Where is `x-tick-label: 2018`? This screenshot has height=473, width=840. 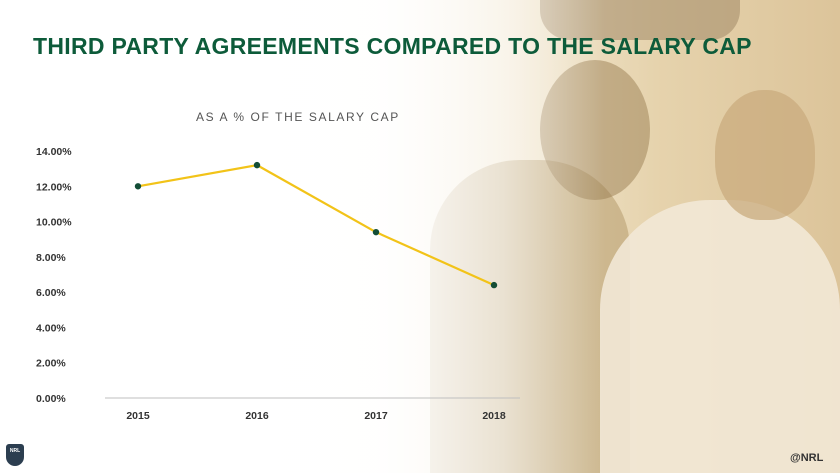
x-tick-label: 2018 is located at coordinates (494, 416).